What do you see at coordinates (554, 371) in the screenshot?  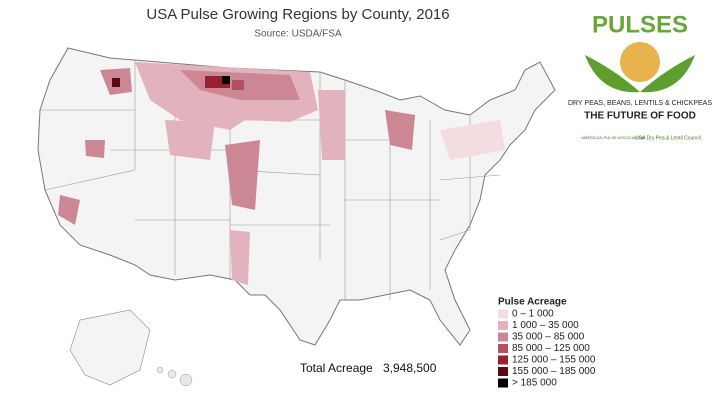 I see `legend-label: 155 000 – 185 000` at bounding box center [554, 371].